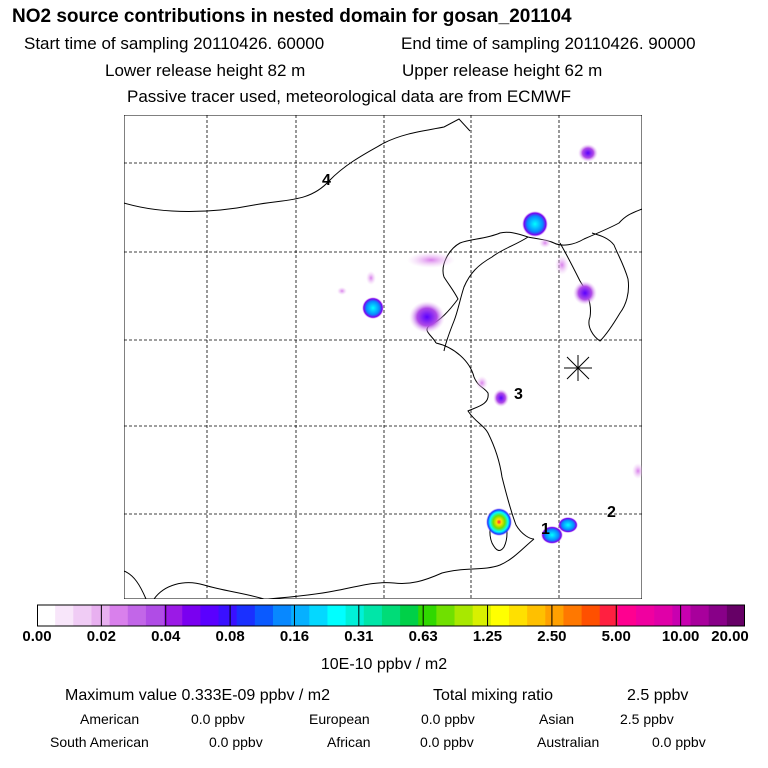 Image resolution: width=768 pixels, height=768 pixels. What do you see at coordinates (37, 636) in the screenshot?
I see `colorbar-tick-label: 0.00` at bounding box center [37, 636].